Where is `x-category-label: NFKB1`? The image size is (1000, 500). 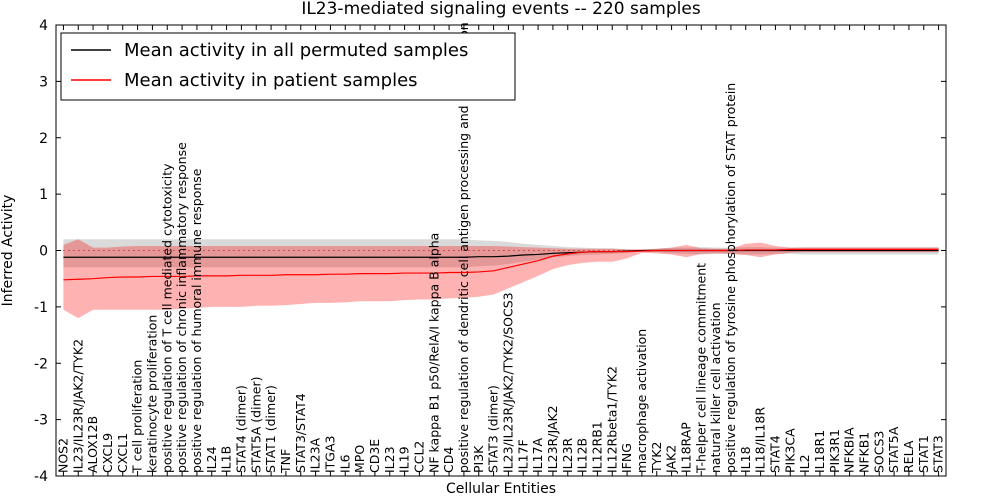 x-category-label: NFKB1 is located at coordinates (863, 452).